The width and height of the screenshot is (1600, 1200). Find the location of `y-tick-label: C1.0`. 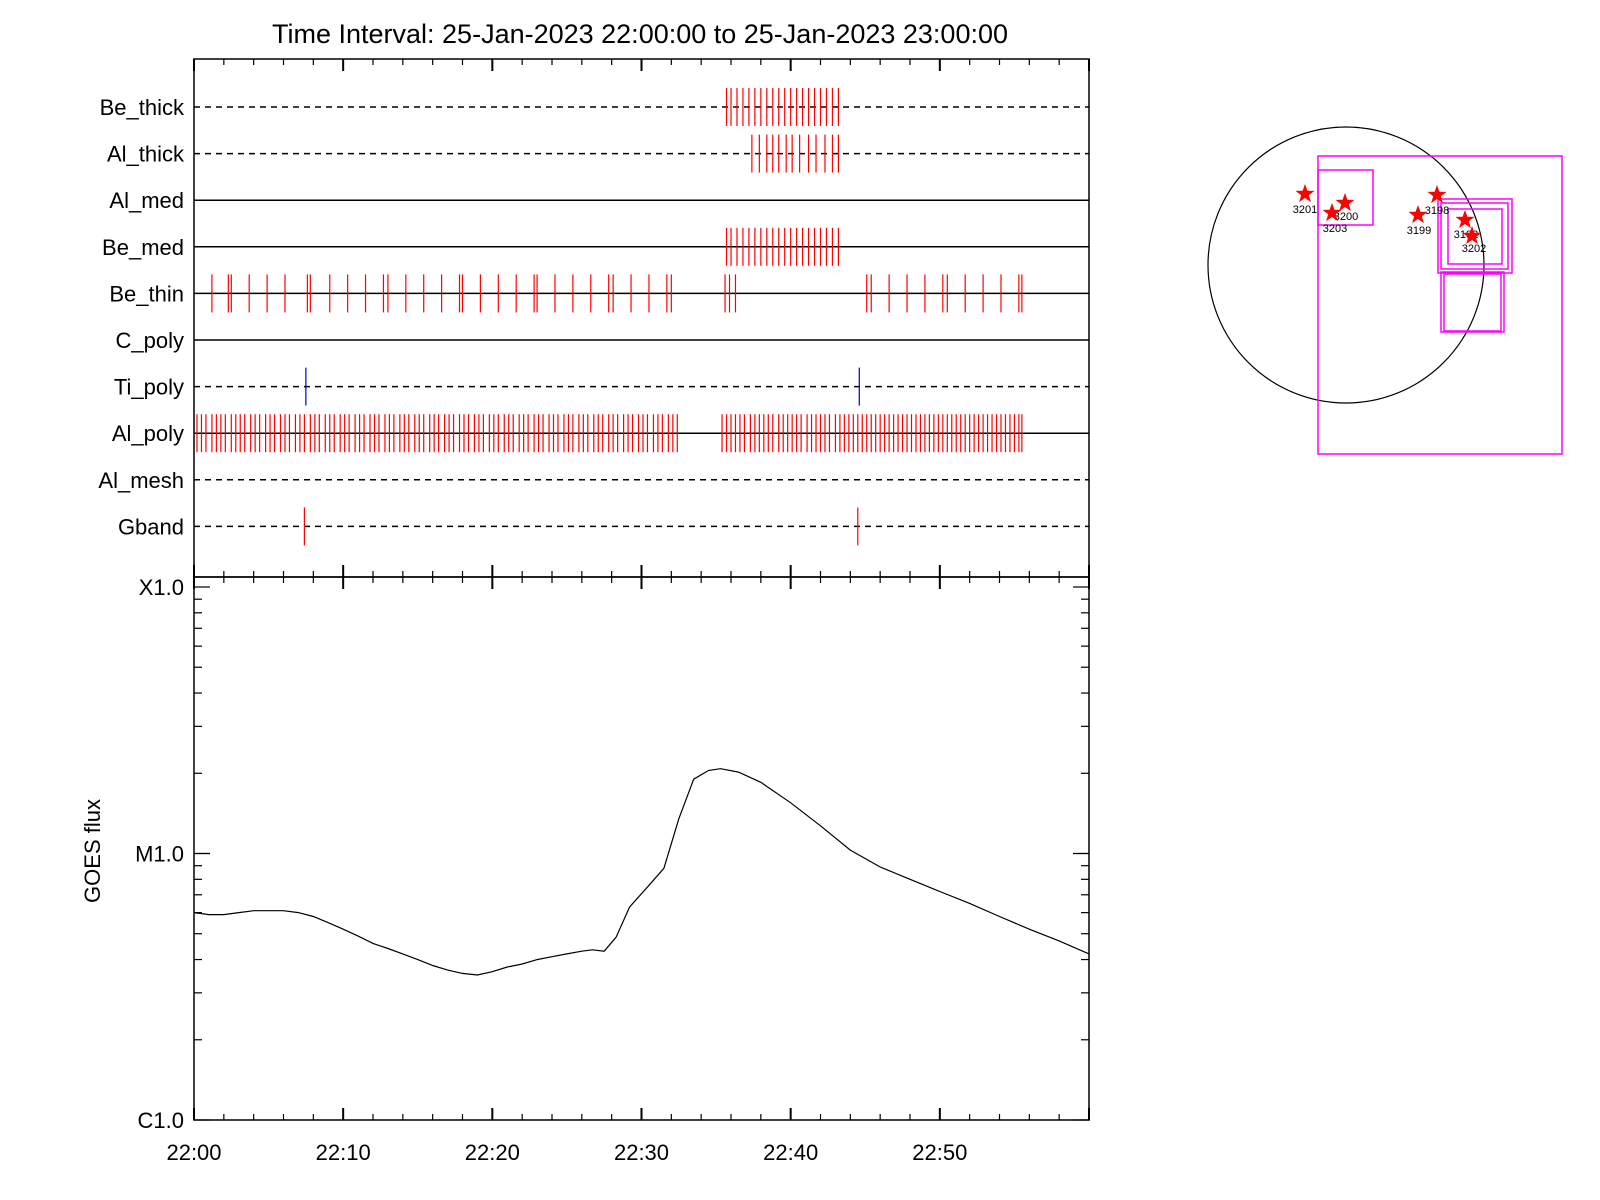

y-tick-label: C1.0 is located at coordinates (161, 1120).